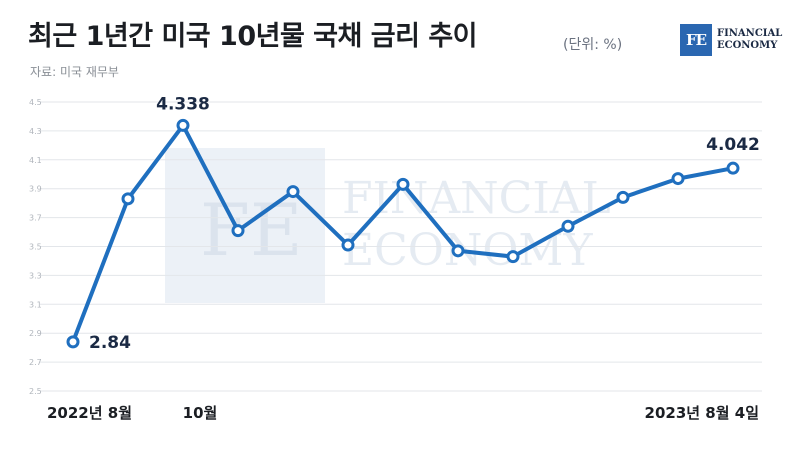 This screenshot has width=800, height=450. What do you see at coordinates (35, 391) in the screenshot?
I see `y-tick-label: 2.5` at bounding box center [35, 391].